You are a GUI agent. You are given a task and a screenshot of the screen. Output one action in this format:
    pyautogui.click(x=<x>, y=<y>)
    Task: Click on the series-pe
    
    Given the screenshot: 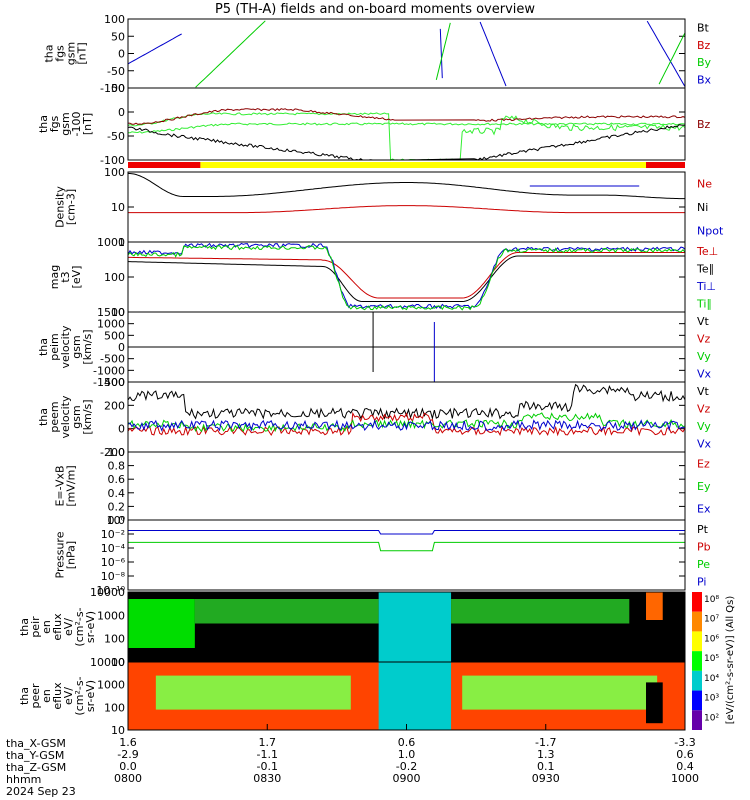 What is the action you would take?
    pyautogui.click(x=406, y=546)
    